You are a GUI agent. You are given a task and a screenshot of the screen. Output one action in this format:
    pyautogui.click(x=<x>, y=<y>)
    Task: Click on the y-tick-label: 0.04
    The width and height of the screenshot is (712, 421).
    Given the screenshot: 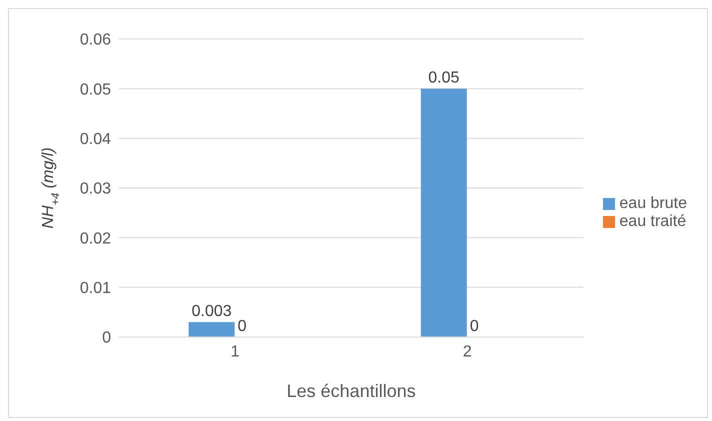 What is the action you would take?
    pyautogui.click(x=96, y=139)
    